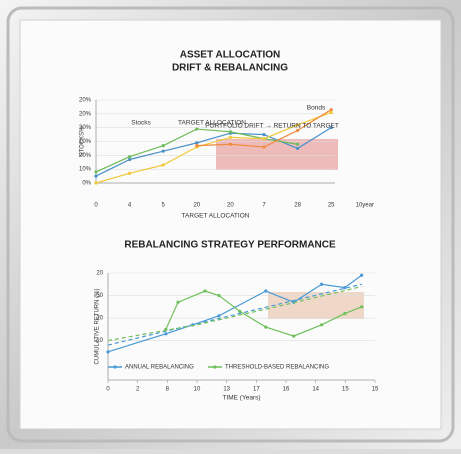 The height and width of the screenshot is (454, 461). I want to click on legend-label: ANNUAL REBALANCING, so click(159, 368).